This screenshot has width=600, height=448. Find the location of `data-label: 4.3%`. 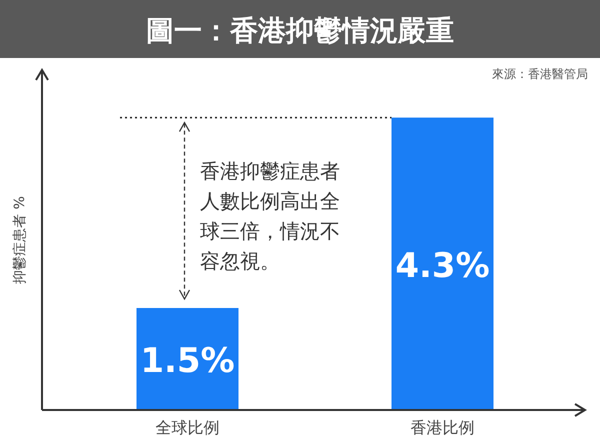

data-label: 4.3% is located at coordinates (442, 266).